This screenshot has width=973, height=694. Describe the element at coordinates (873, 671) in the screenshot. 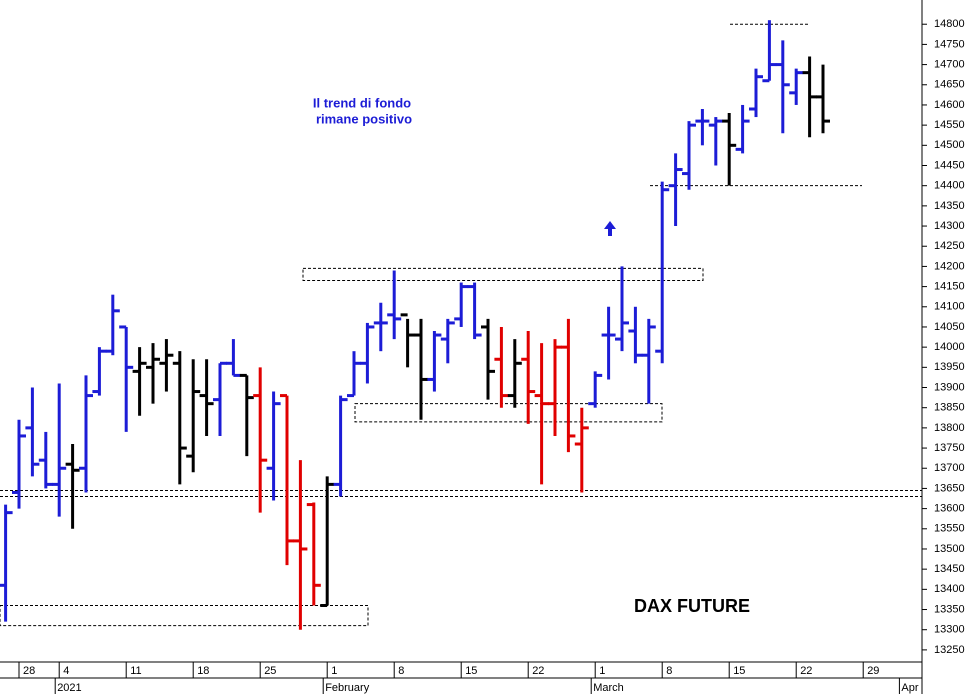

I see `x-tick-label: 29` at that location.